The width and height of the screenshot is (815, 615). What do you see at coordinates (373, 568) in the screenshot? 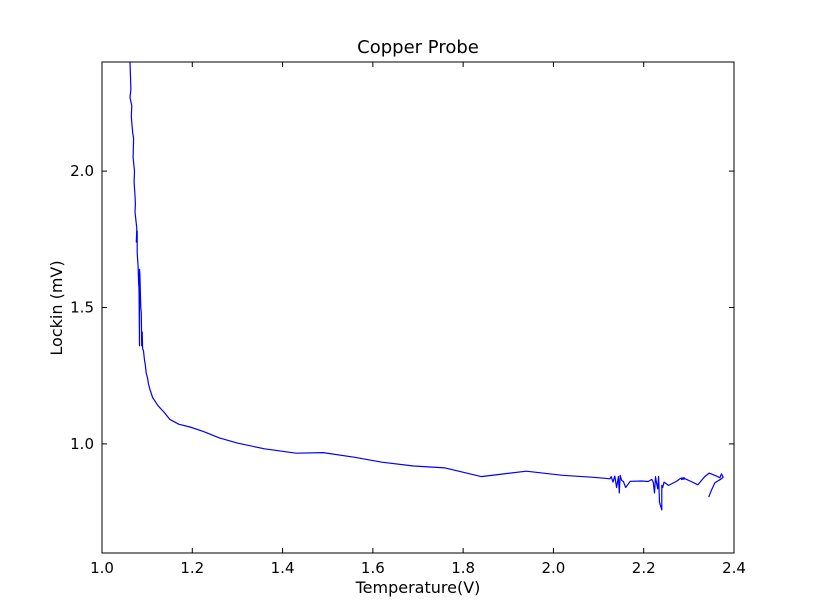
I see `x-tick-label: 1.6` at bounding box center [373, 568].